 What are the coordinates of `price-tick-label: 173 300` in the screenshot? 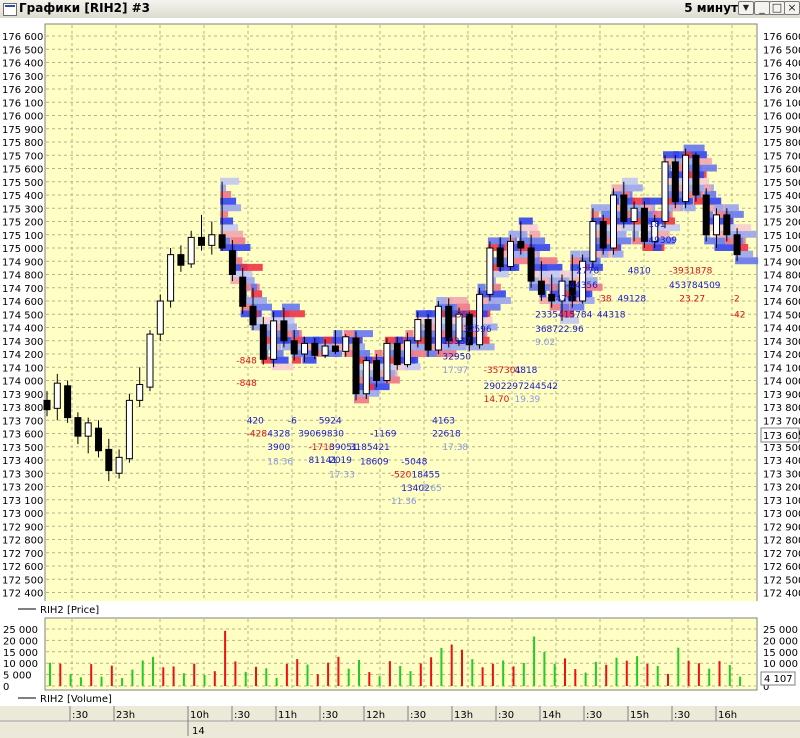 It's located at (22, 474).